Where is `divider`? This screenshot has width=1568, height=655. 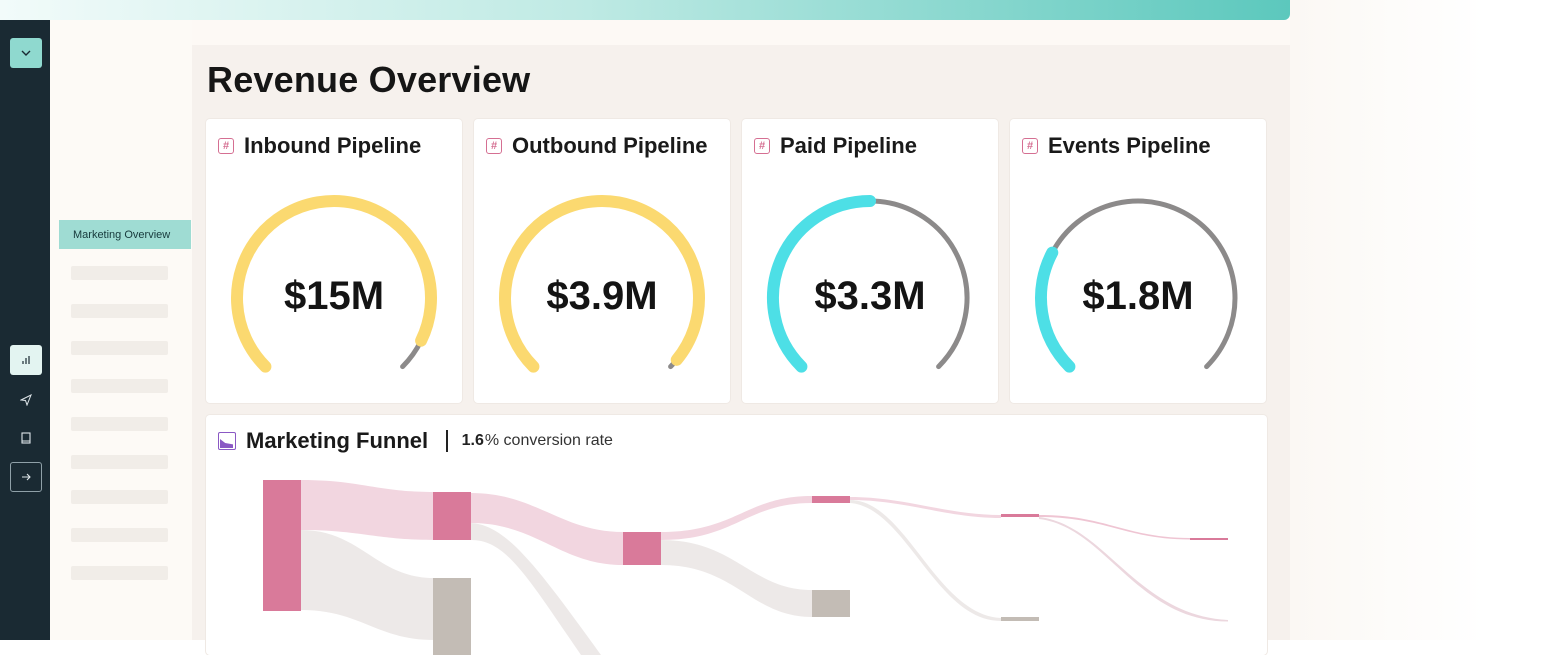
divider is located at coordinates (447, 441).